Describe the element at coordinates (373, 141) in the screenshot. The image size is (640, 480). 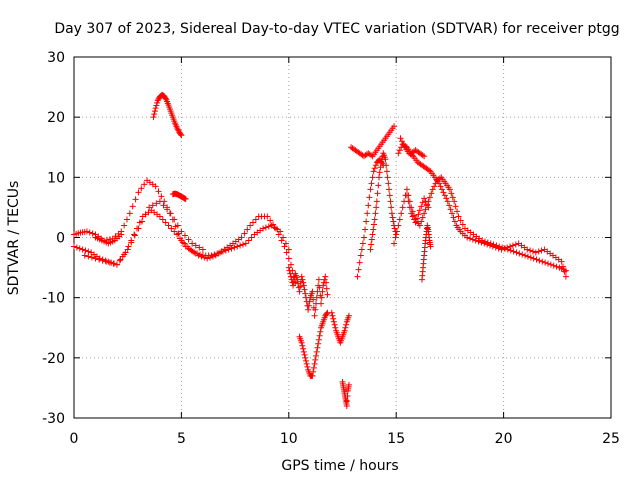
I see `series-arc-f` at that location.